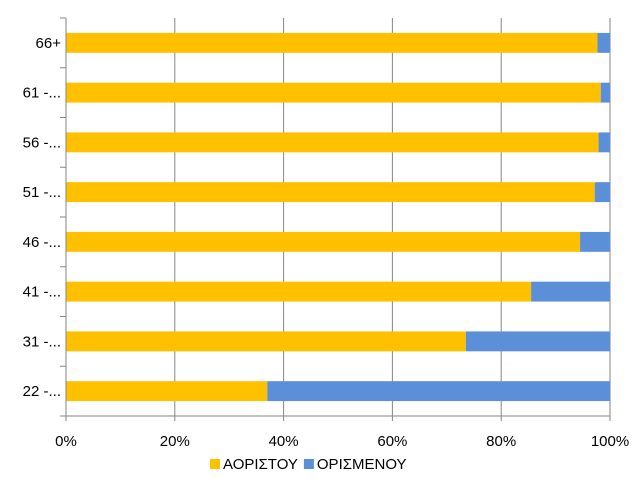  I want to click on x-tick-label: 0%, so click(66, 441).